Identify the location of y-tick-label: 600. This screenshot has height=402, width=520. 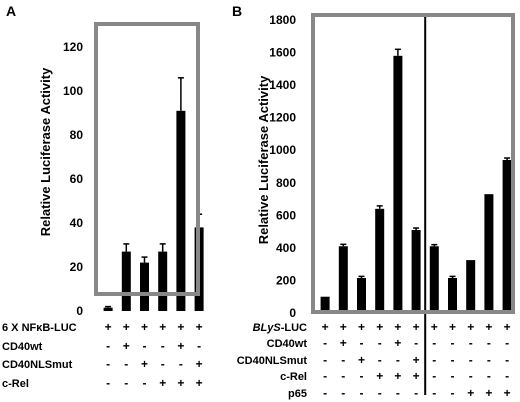
(286, 215).